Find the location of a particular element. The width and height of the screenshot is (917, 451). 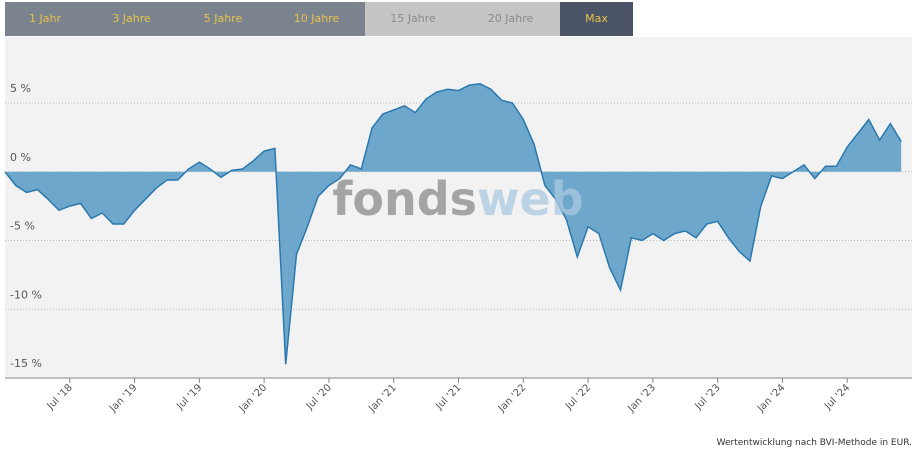

x-tick-label: Jul '23 is located at coordinates (708, 397).